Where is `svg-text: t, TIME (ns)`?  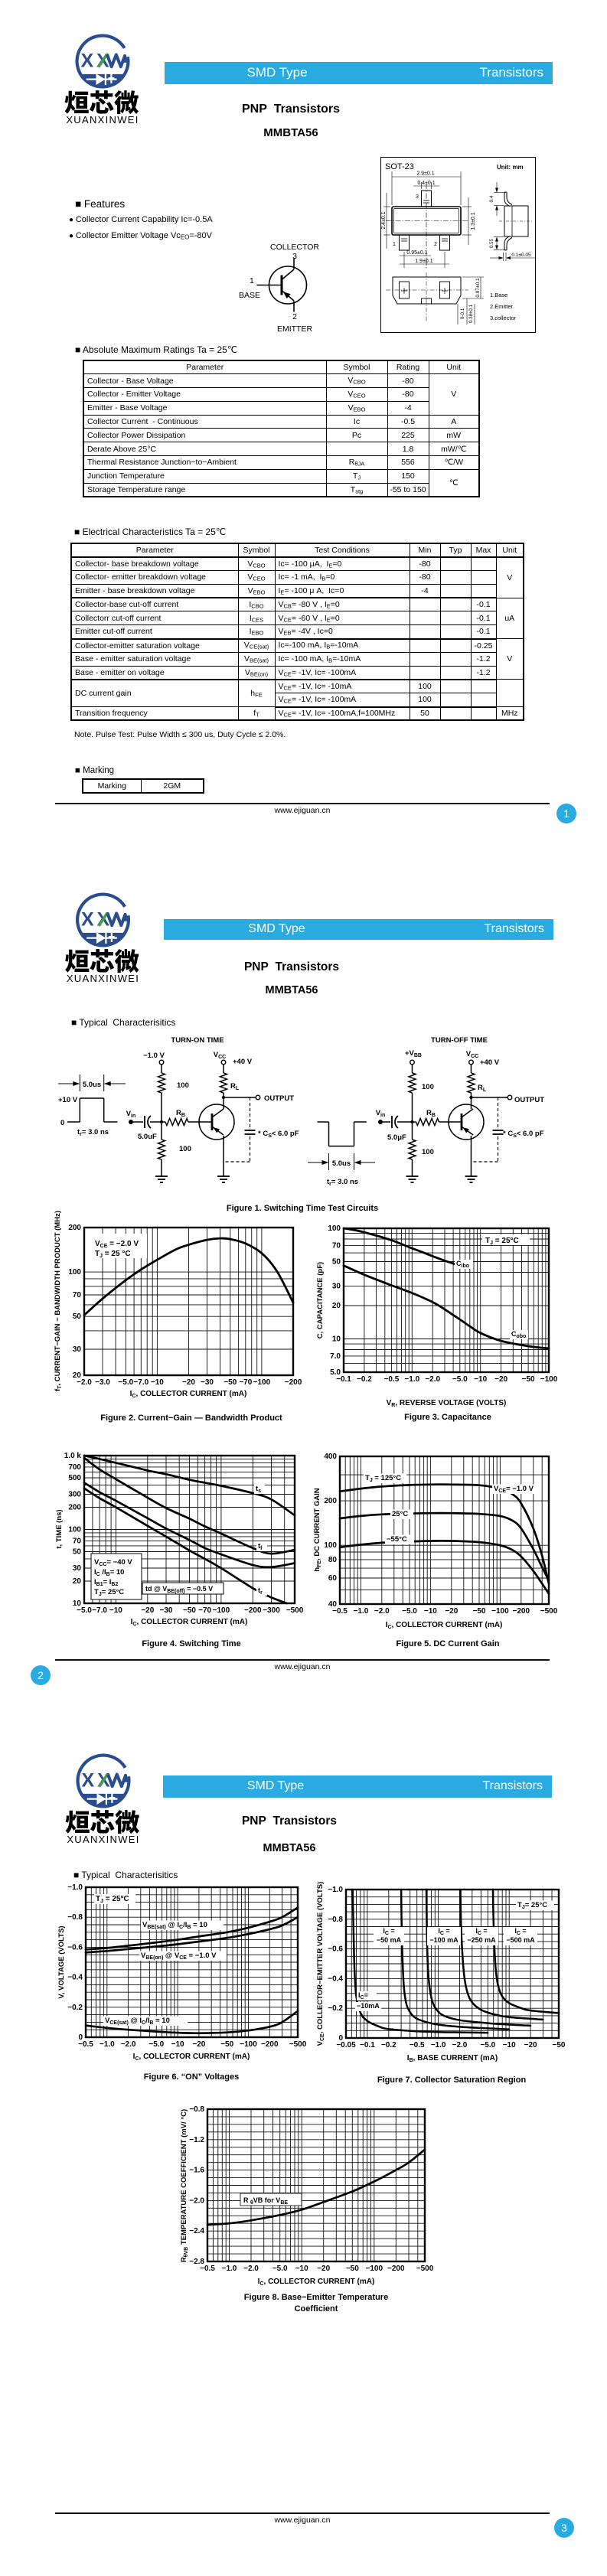 svg-text: t, TIME (ns) is located at coordinates (60, 1528).